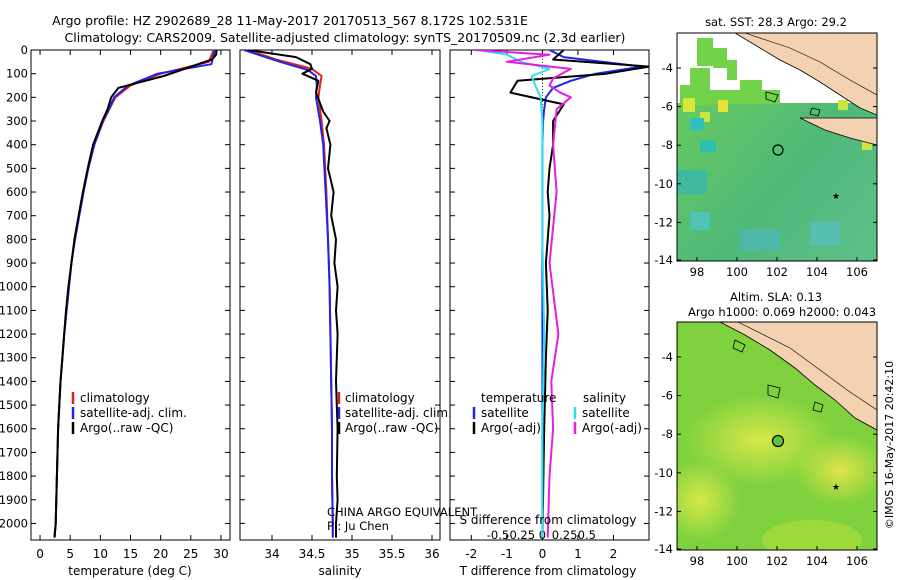  I want to click on sst-float-star-icon: ★, so click(836, 197).